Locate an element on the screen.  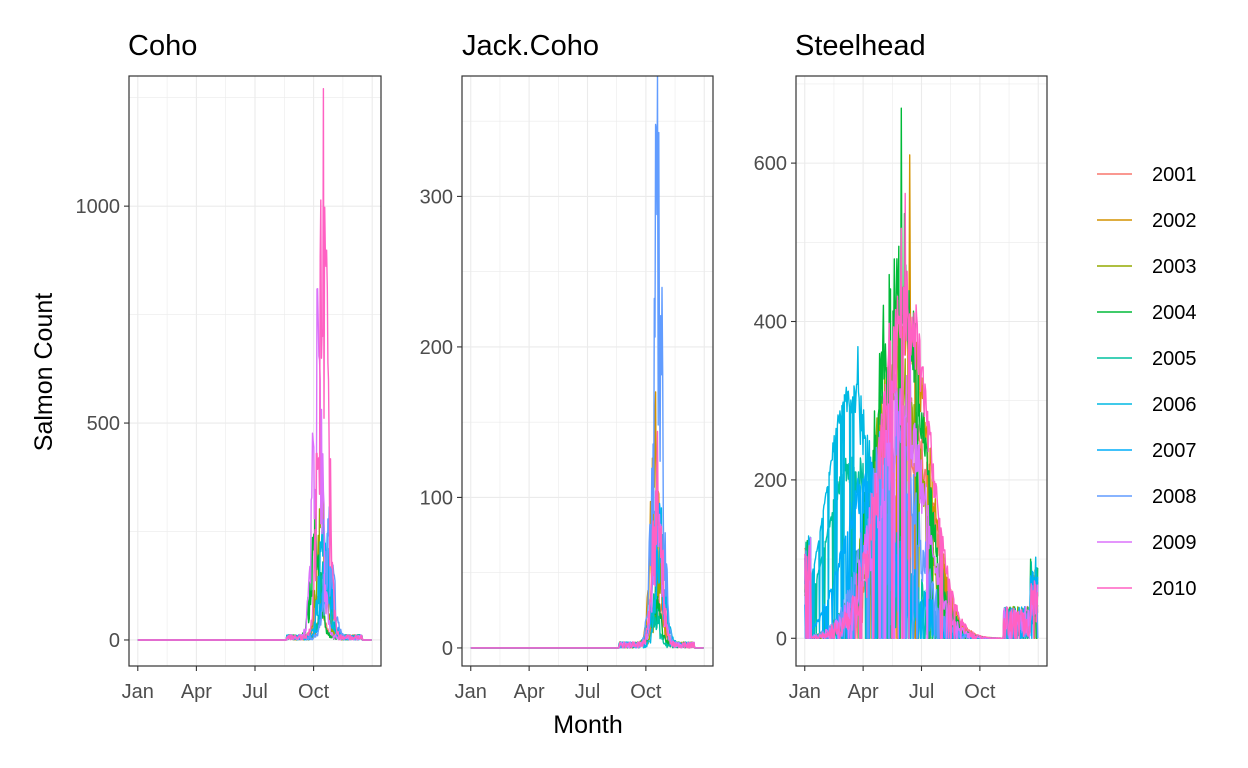
legend-label-2008: 2008 is located at coordinates (1174, 497).